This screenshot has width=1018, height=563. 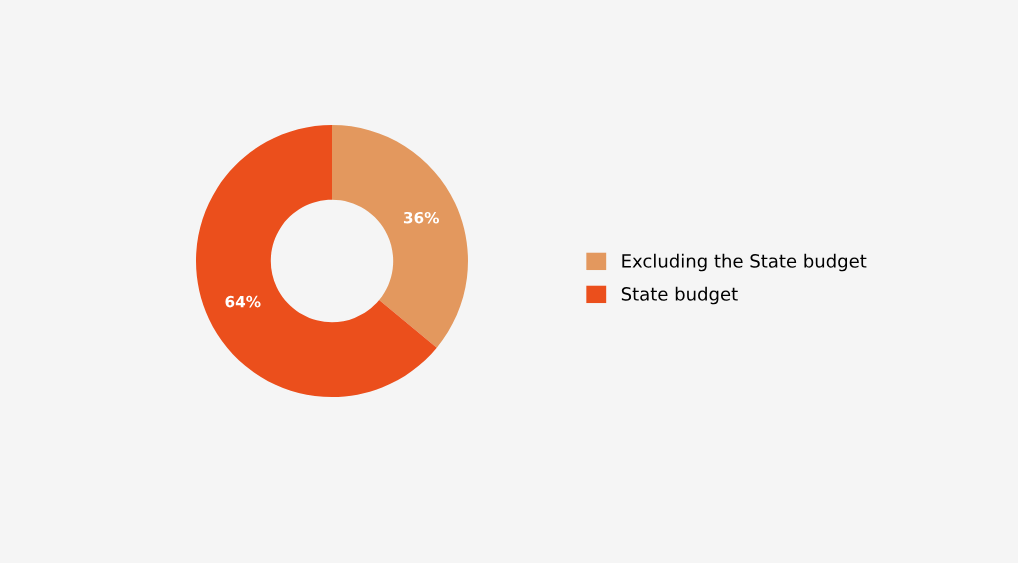 I want to click on legend-label: Excluding the State budget, so click(x=744, y=262).